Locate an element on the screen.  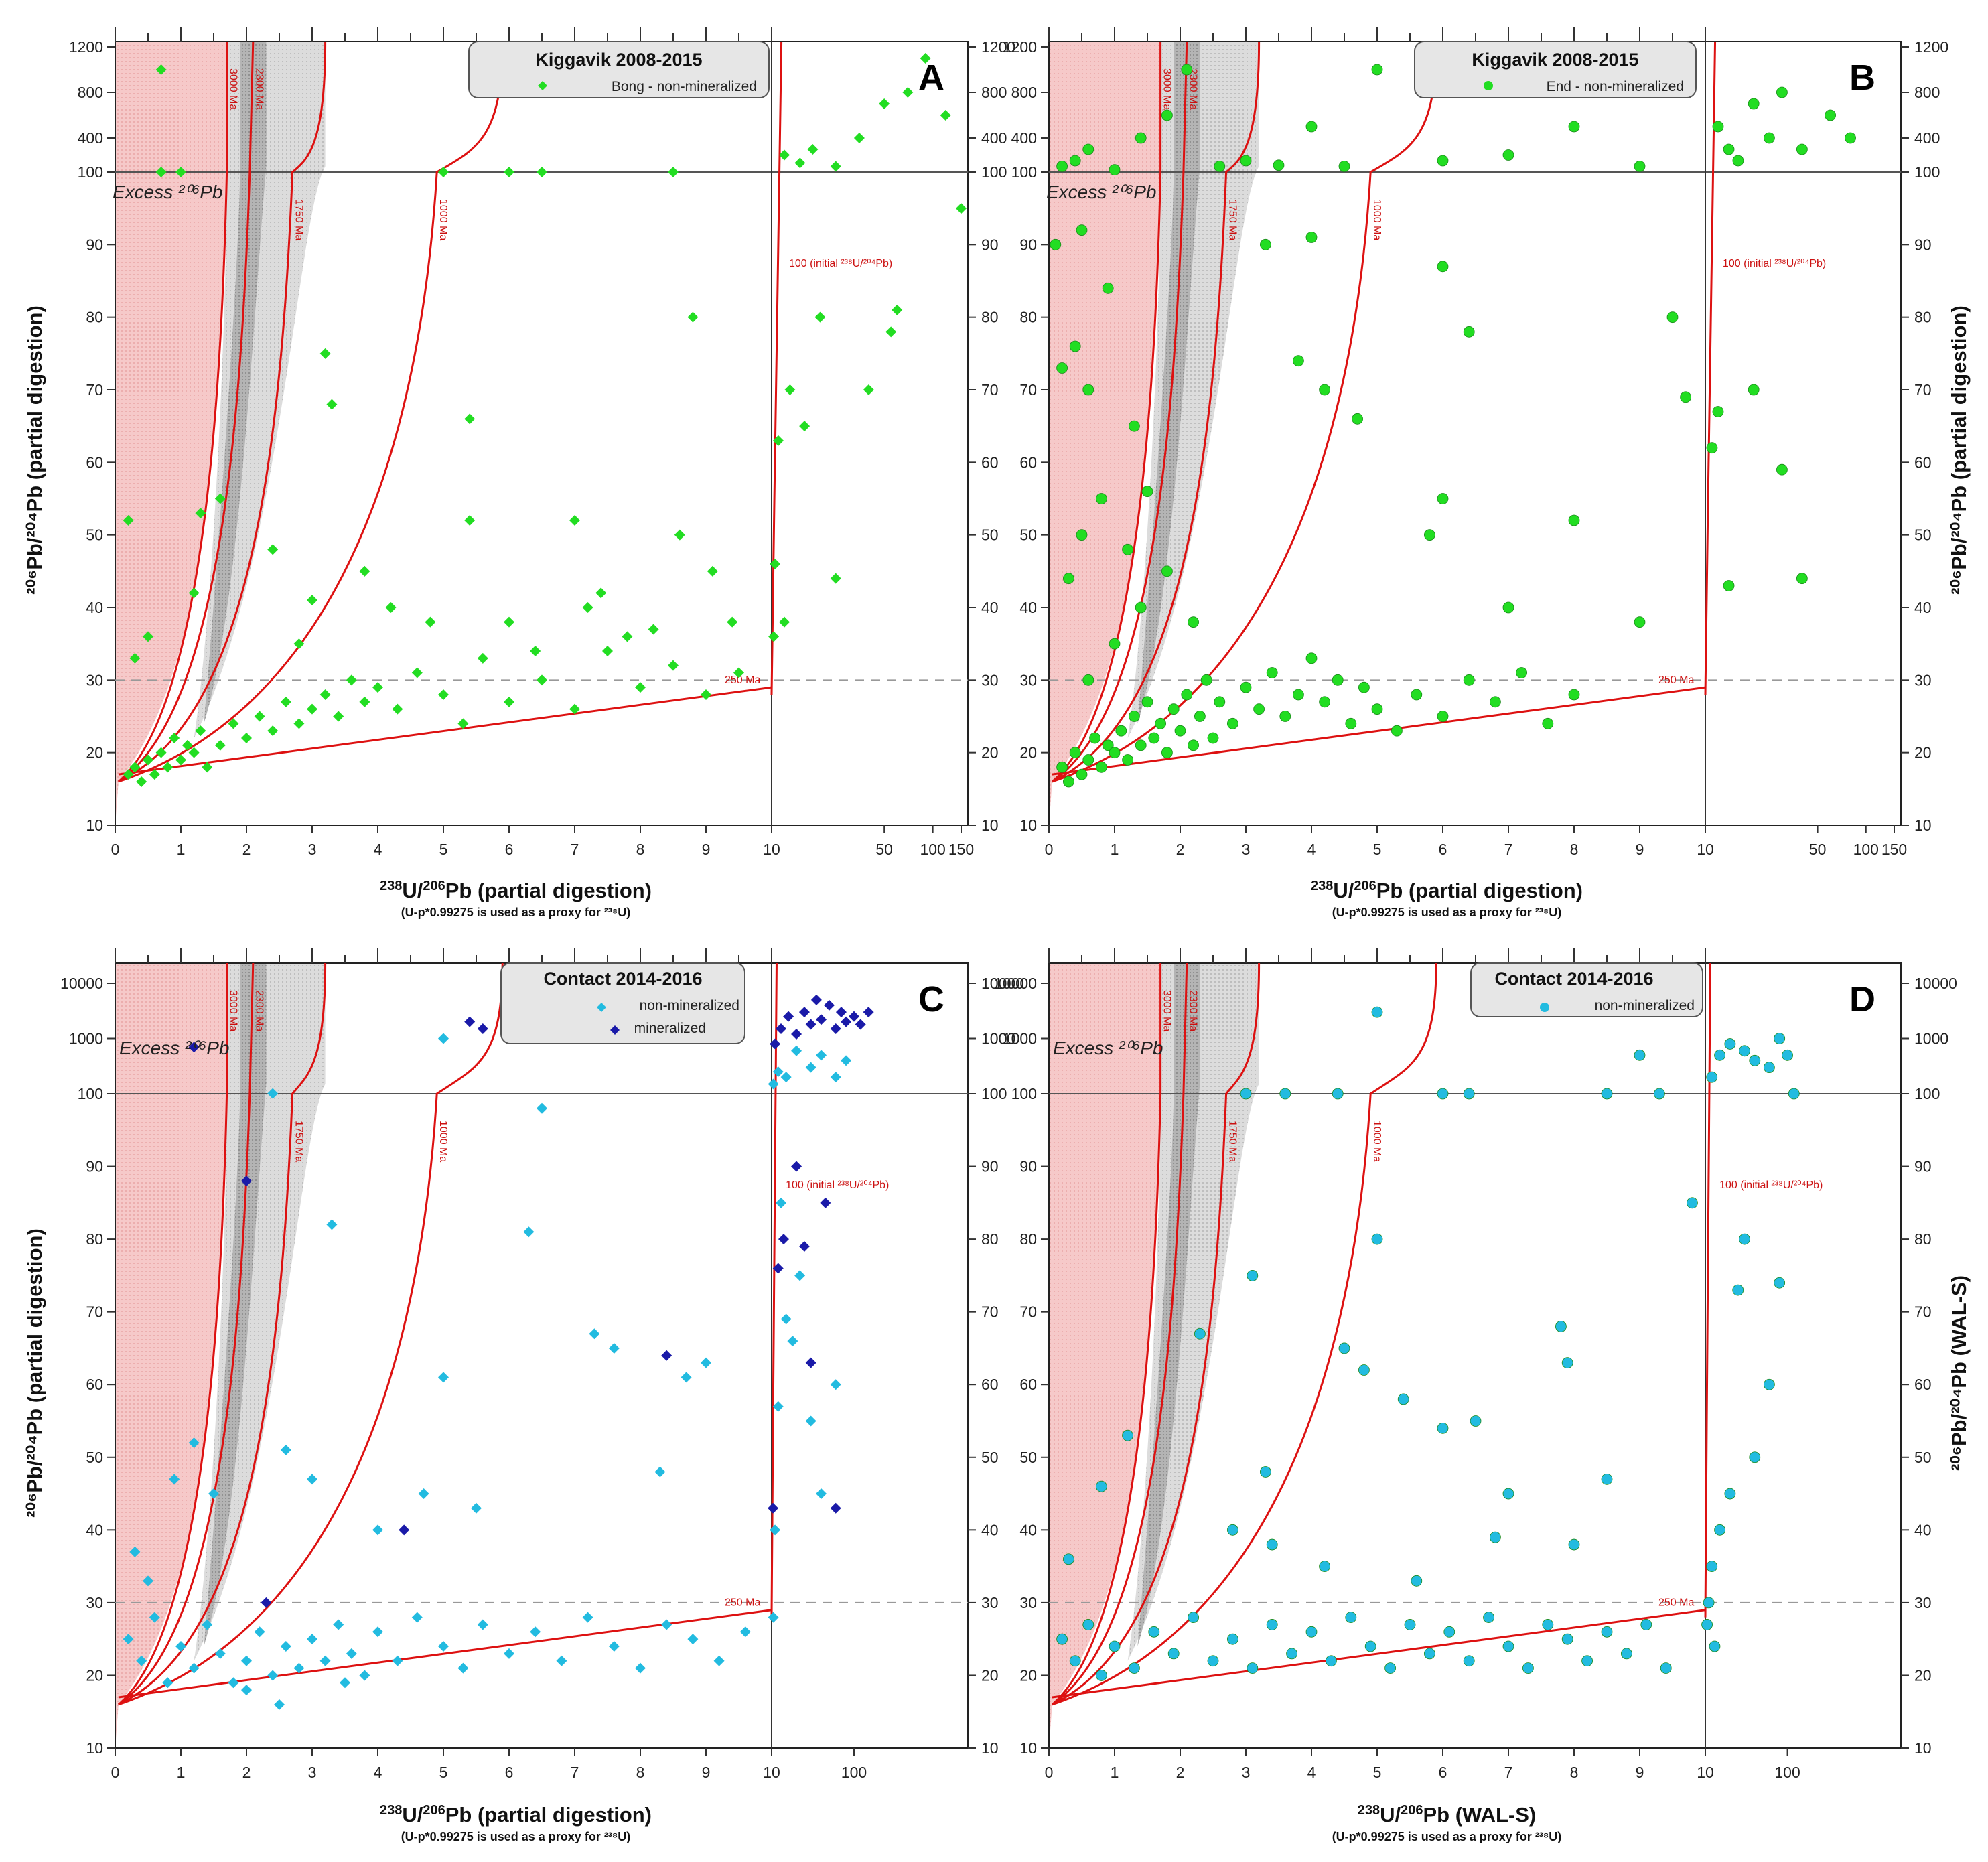
a-y-tick-label: 800 is located at coordinates (90, 92).